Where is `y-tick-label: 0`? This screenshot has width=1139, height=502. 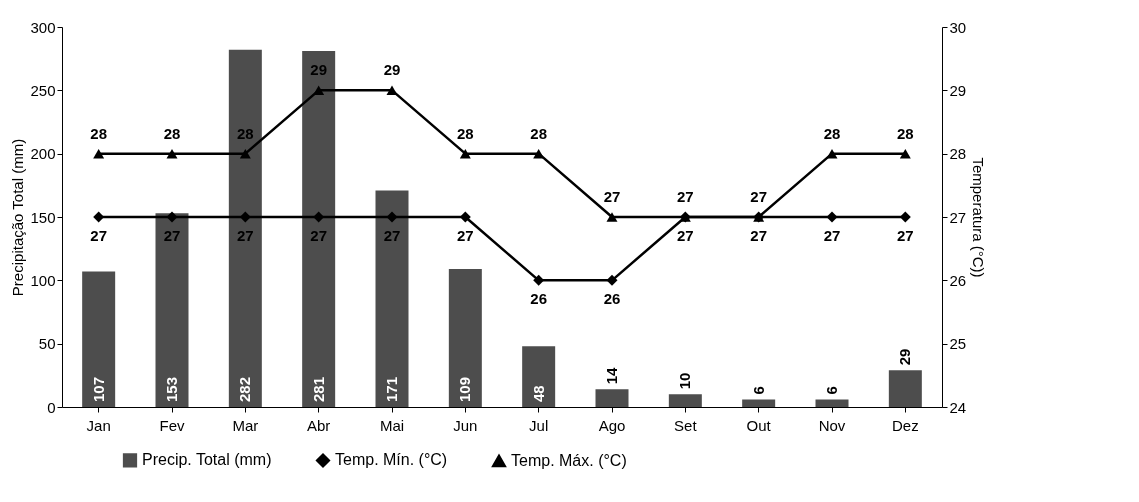 y-tick-label: 0 is located at coordinates (51, 407).